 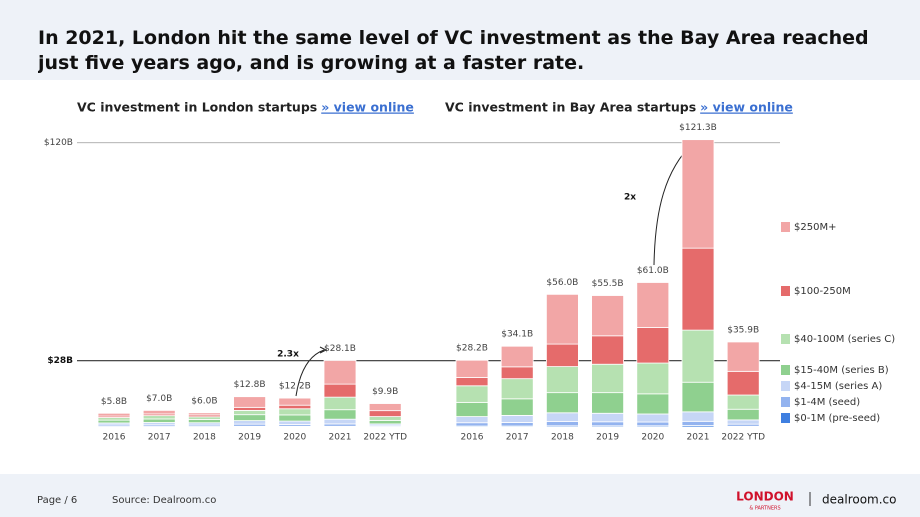 What do you see at coordinates (841, 370) in the screenshot?
I see `legend-label: $15-40M (series B)` at bounding box center [841, 370].